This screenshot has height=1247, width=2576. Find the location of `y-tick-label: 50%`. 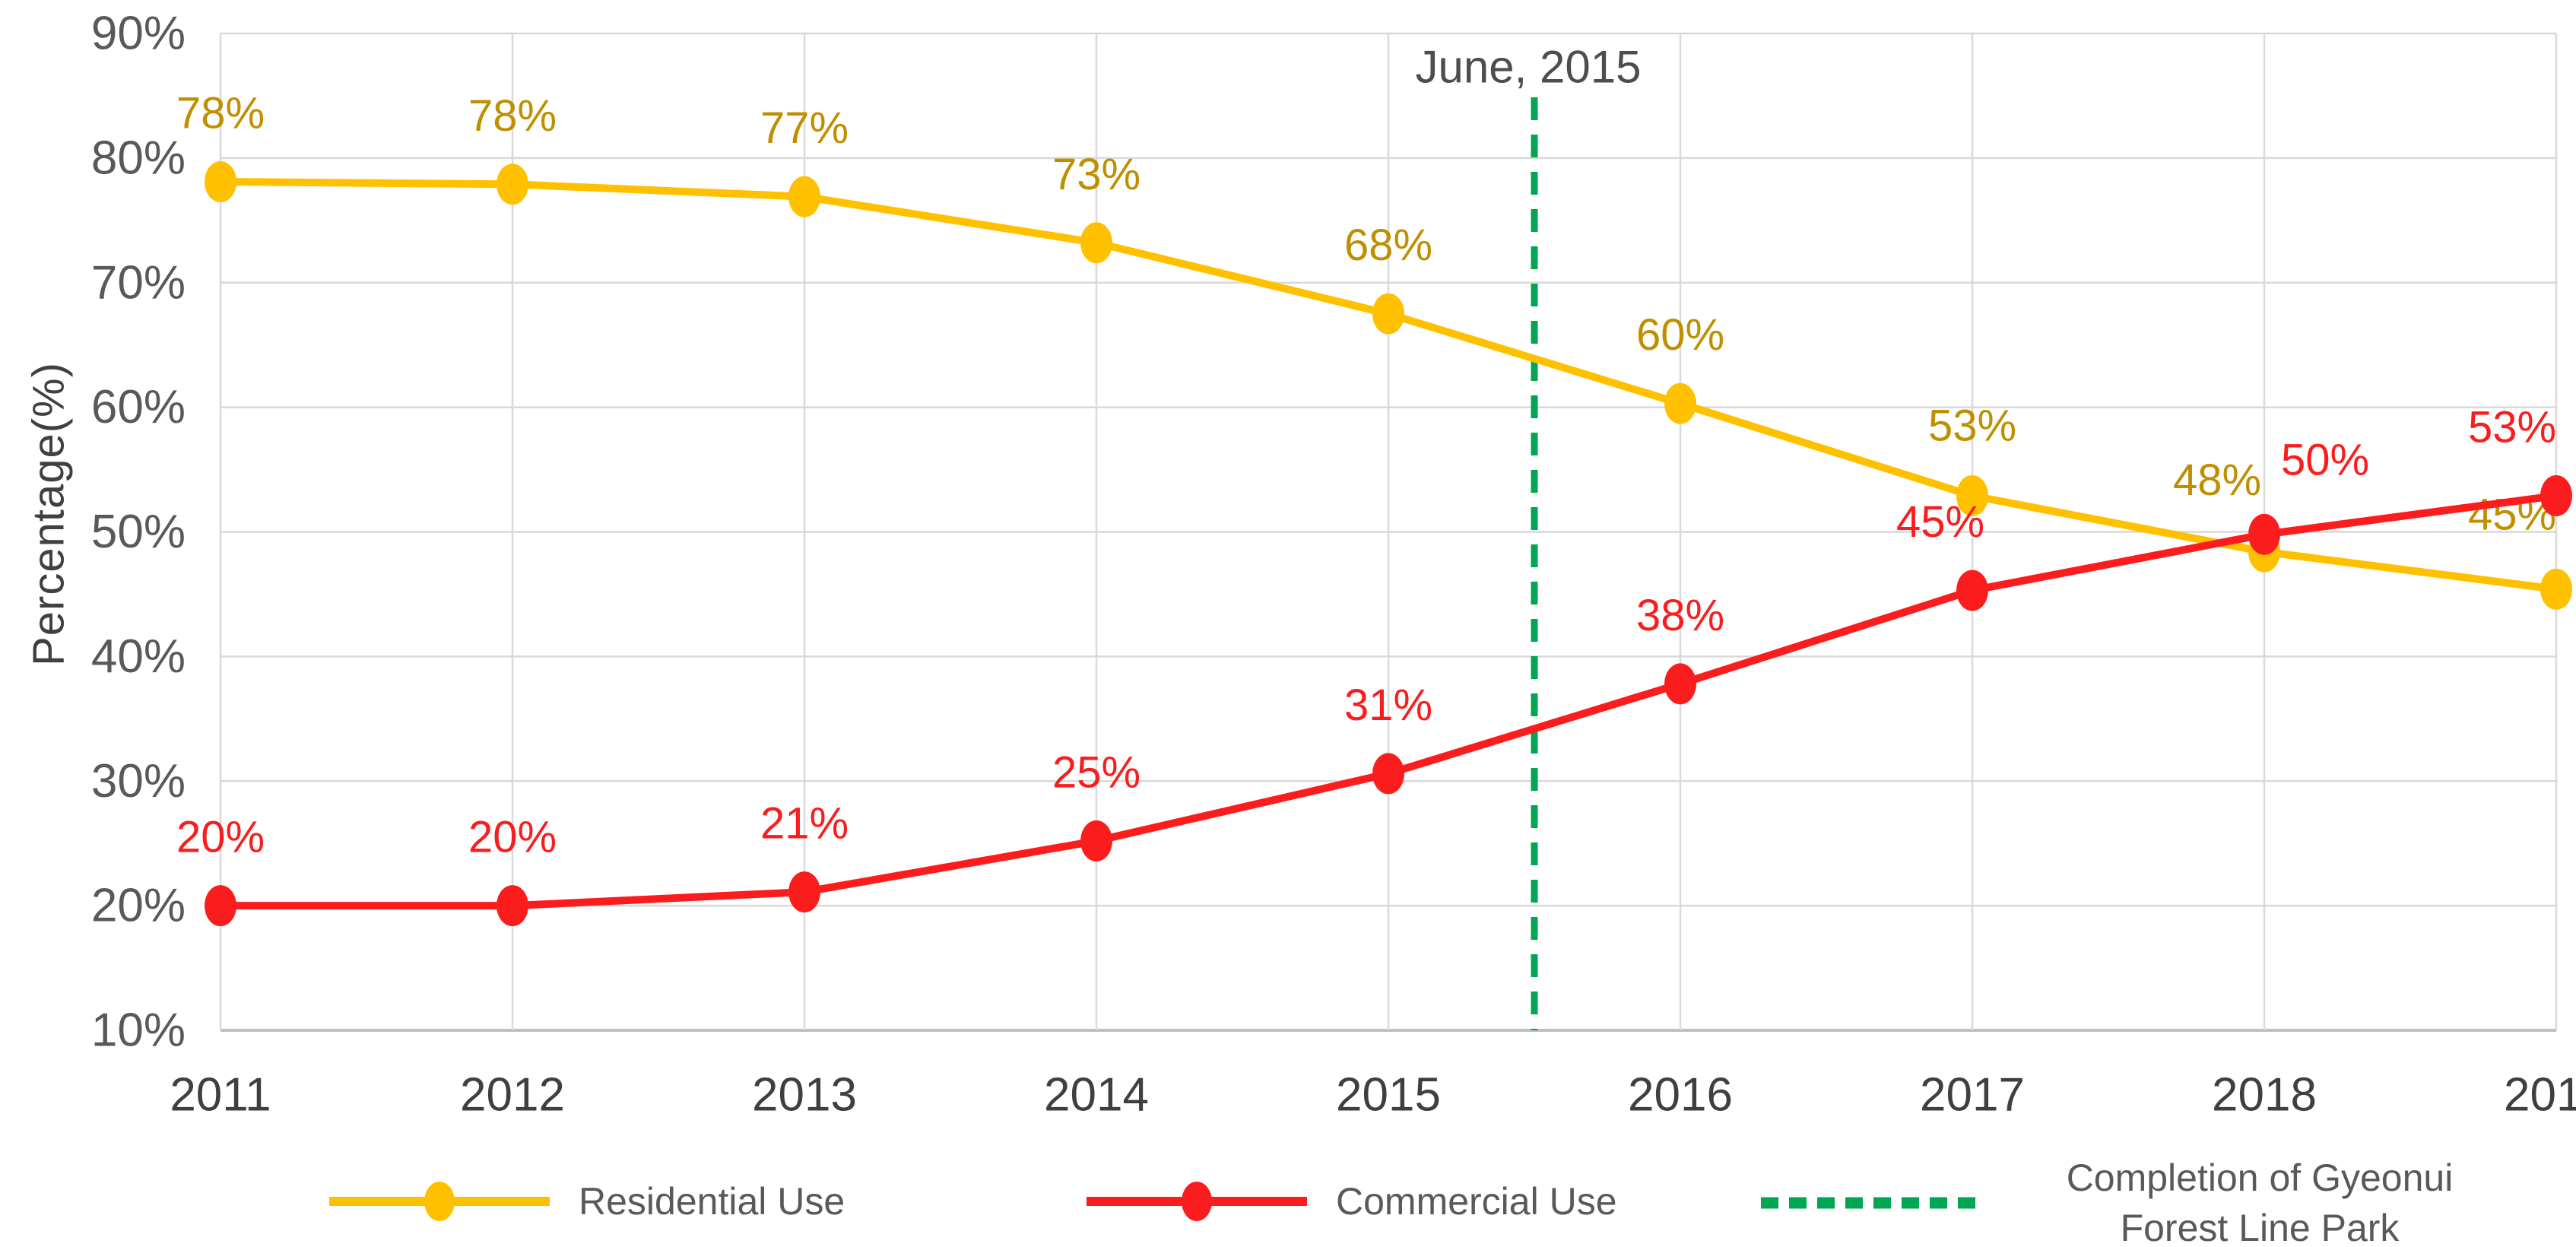

y-tick-label: 50% is located at coordinates (138, 532).